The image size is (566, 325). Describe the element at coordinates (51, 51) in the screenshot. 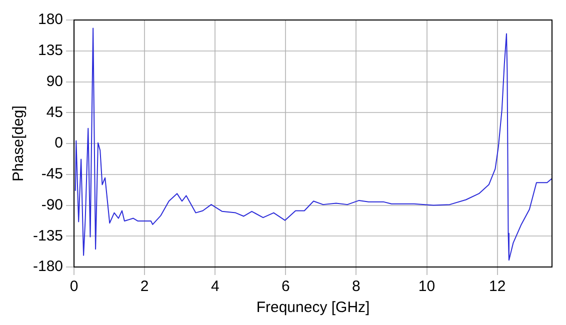

I see `y-tick-label: 135` at that location.